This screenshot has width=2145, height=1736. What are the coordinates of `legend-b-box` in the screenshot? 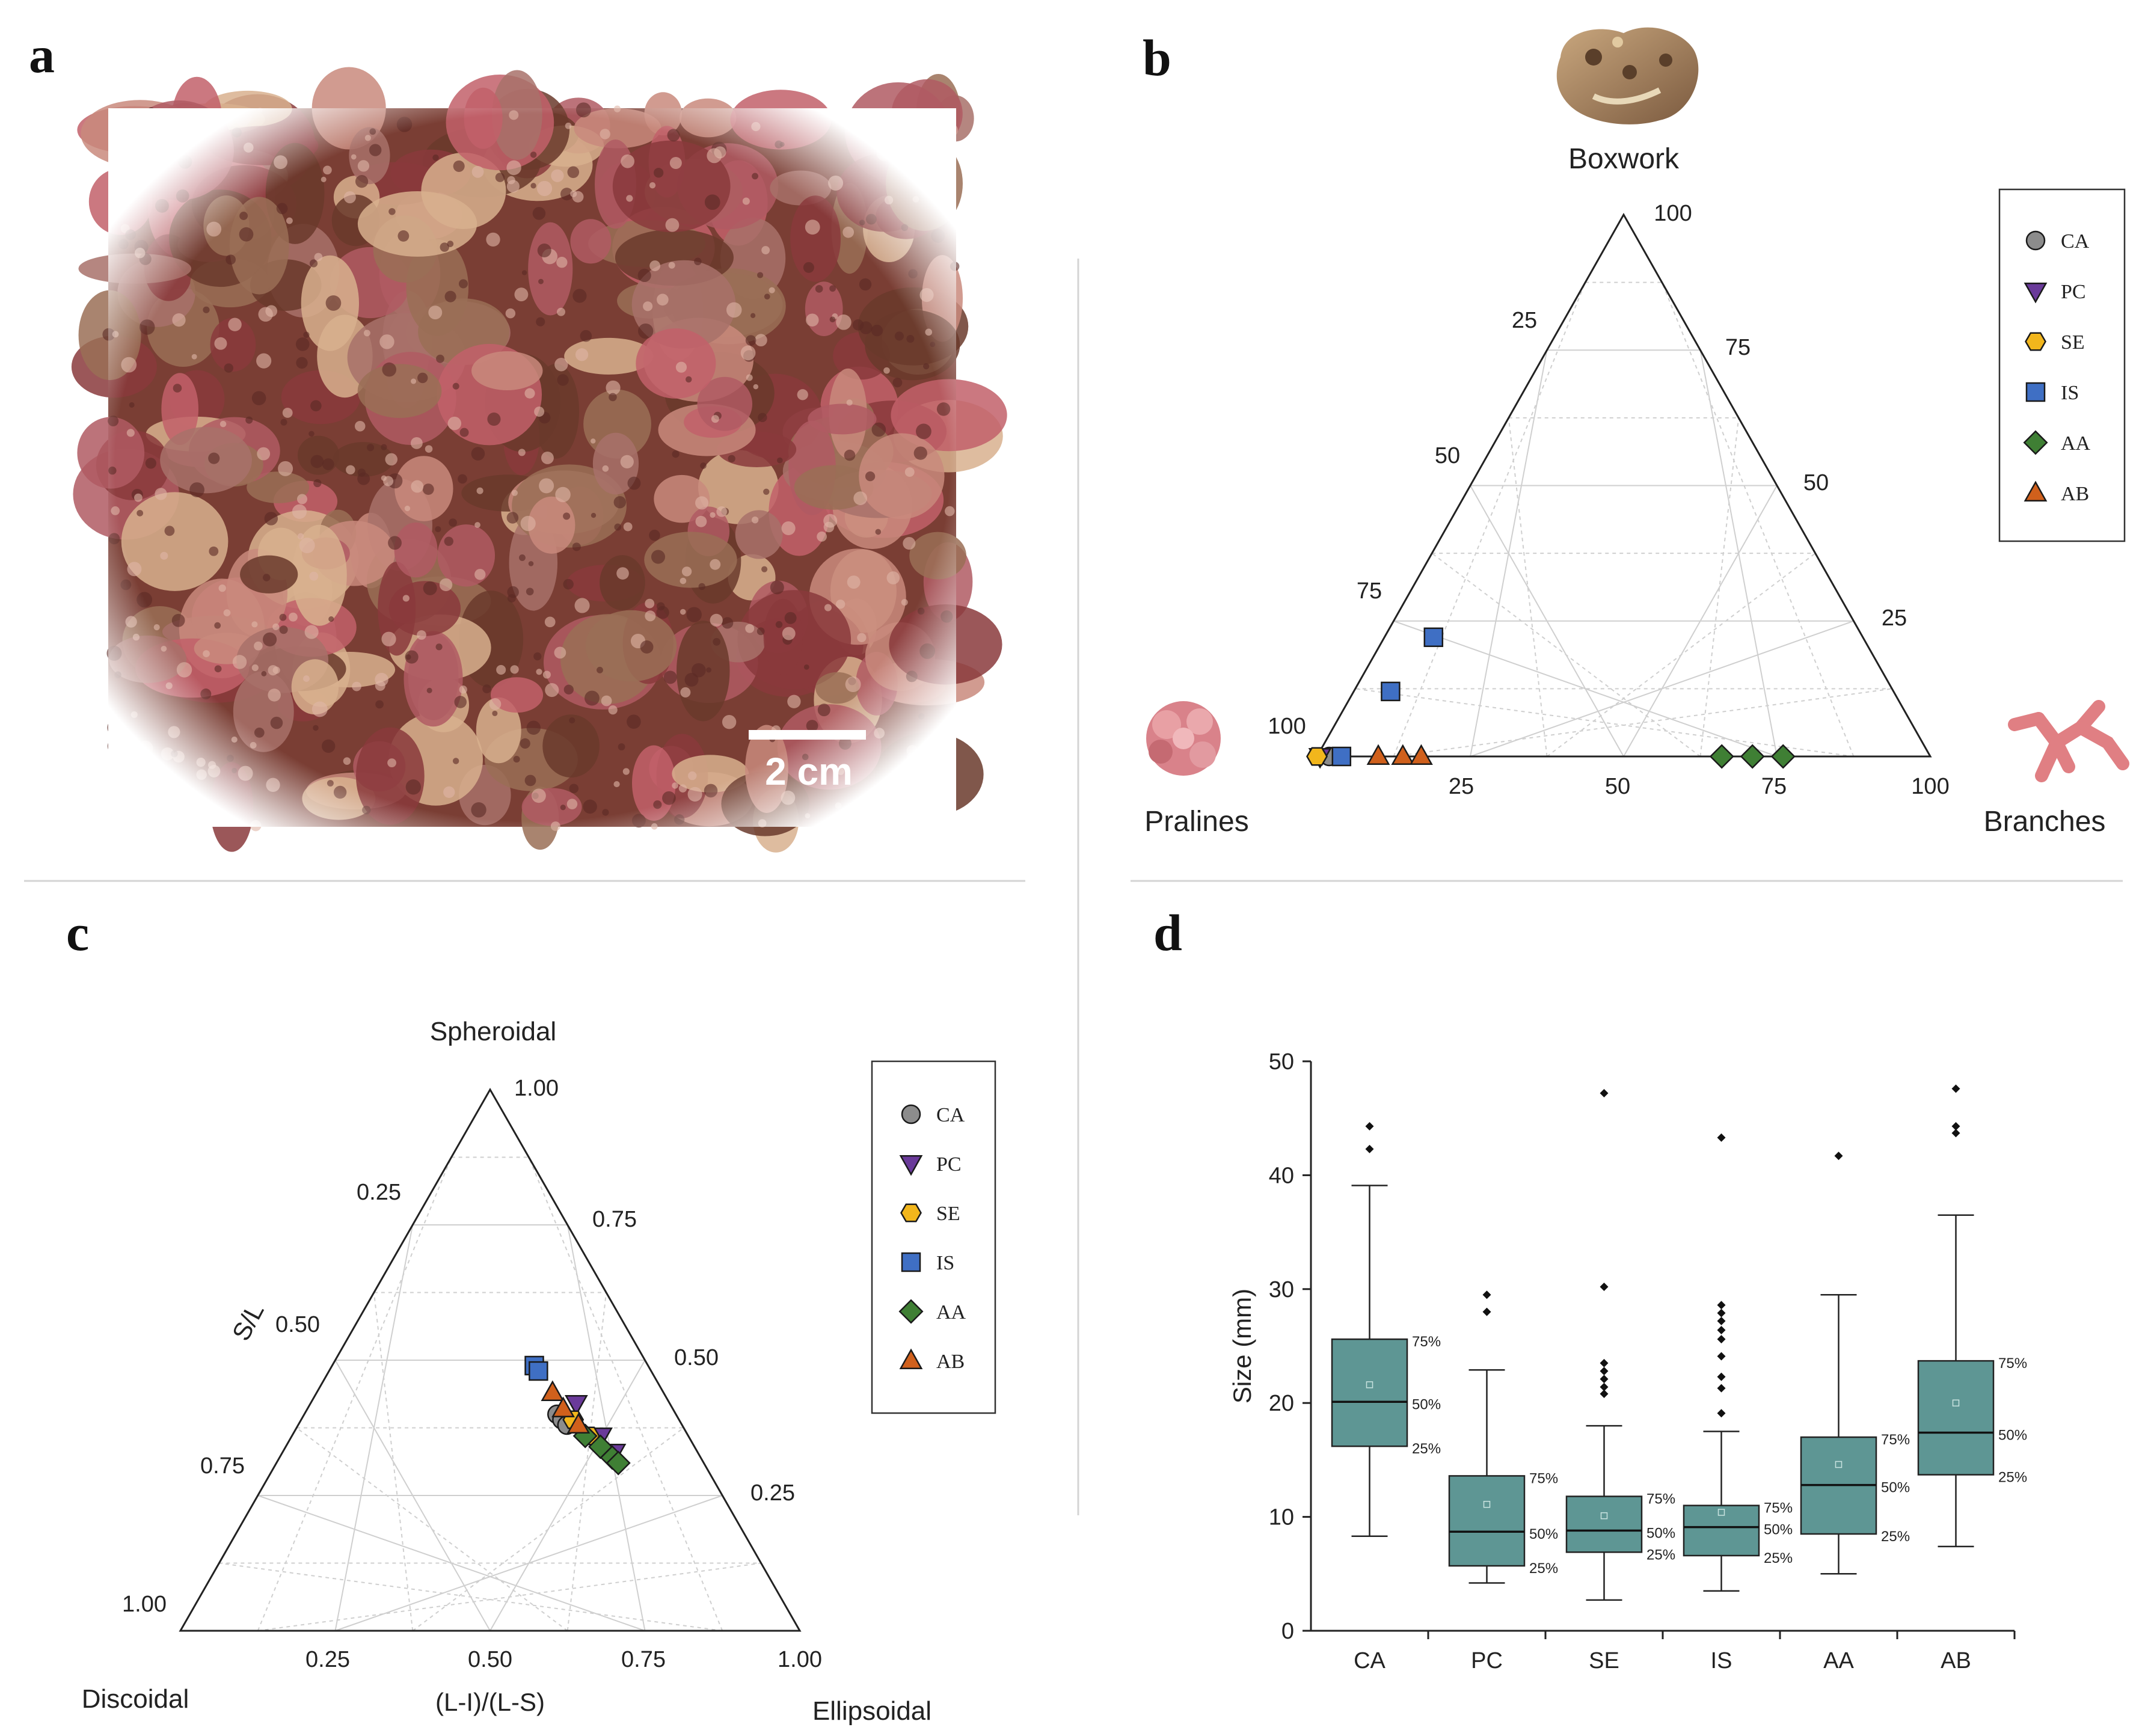 It's located at (2062, 365).